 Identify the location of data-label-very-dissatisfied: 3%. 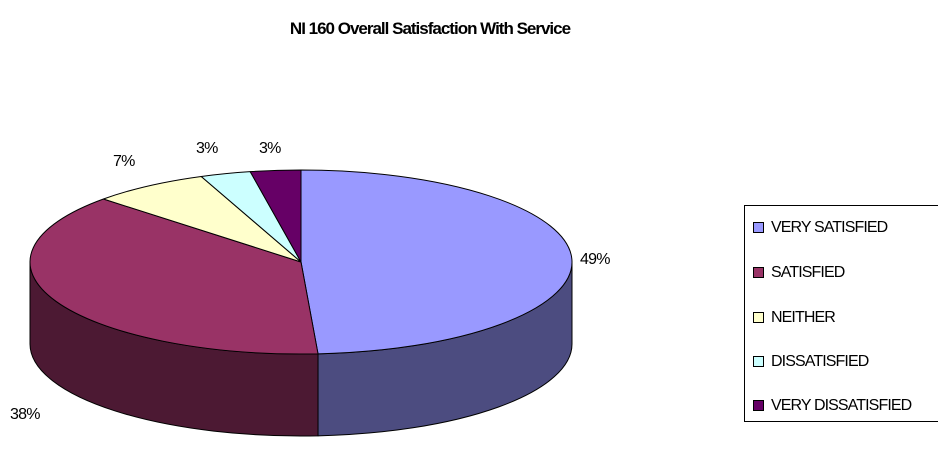
(270, 148).